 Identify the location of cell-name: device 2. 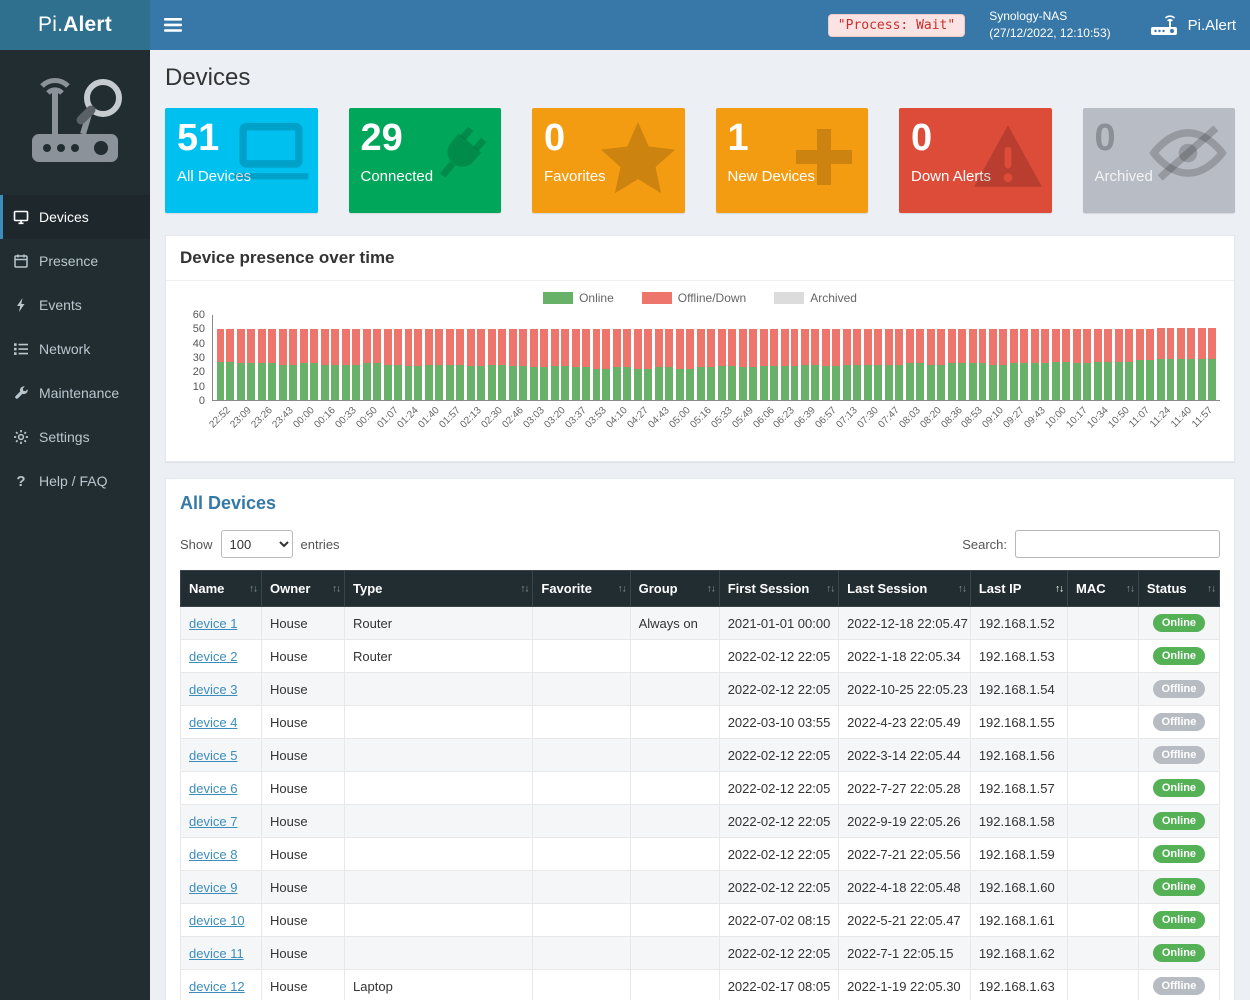
(221, 656).